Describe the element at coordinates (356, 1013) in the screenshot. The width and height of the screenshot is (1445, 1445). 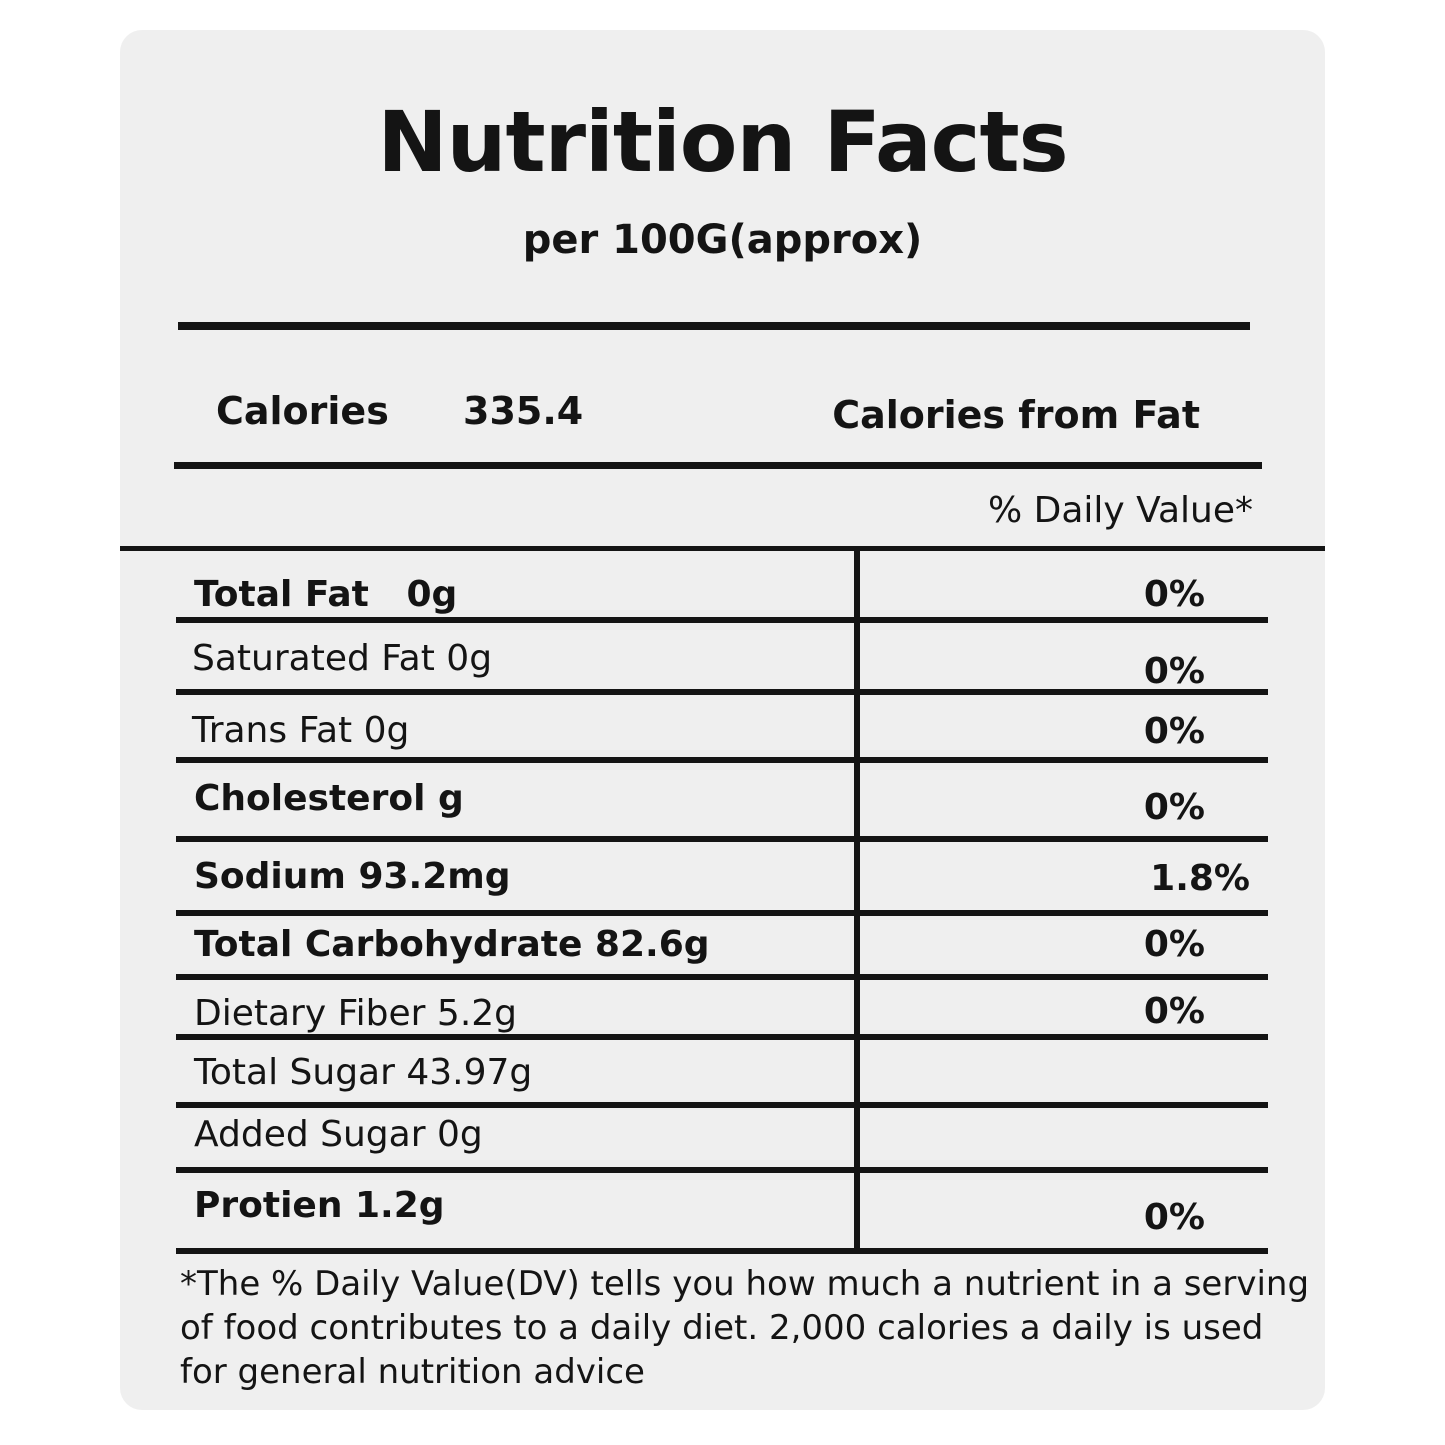
I see `nutrient-label-dietary-fiber: Dietary Fiber 5.2g` at that location.